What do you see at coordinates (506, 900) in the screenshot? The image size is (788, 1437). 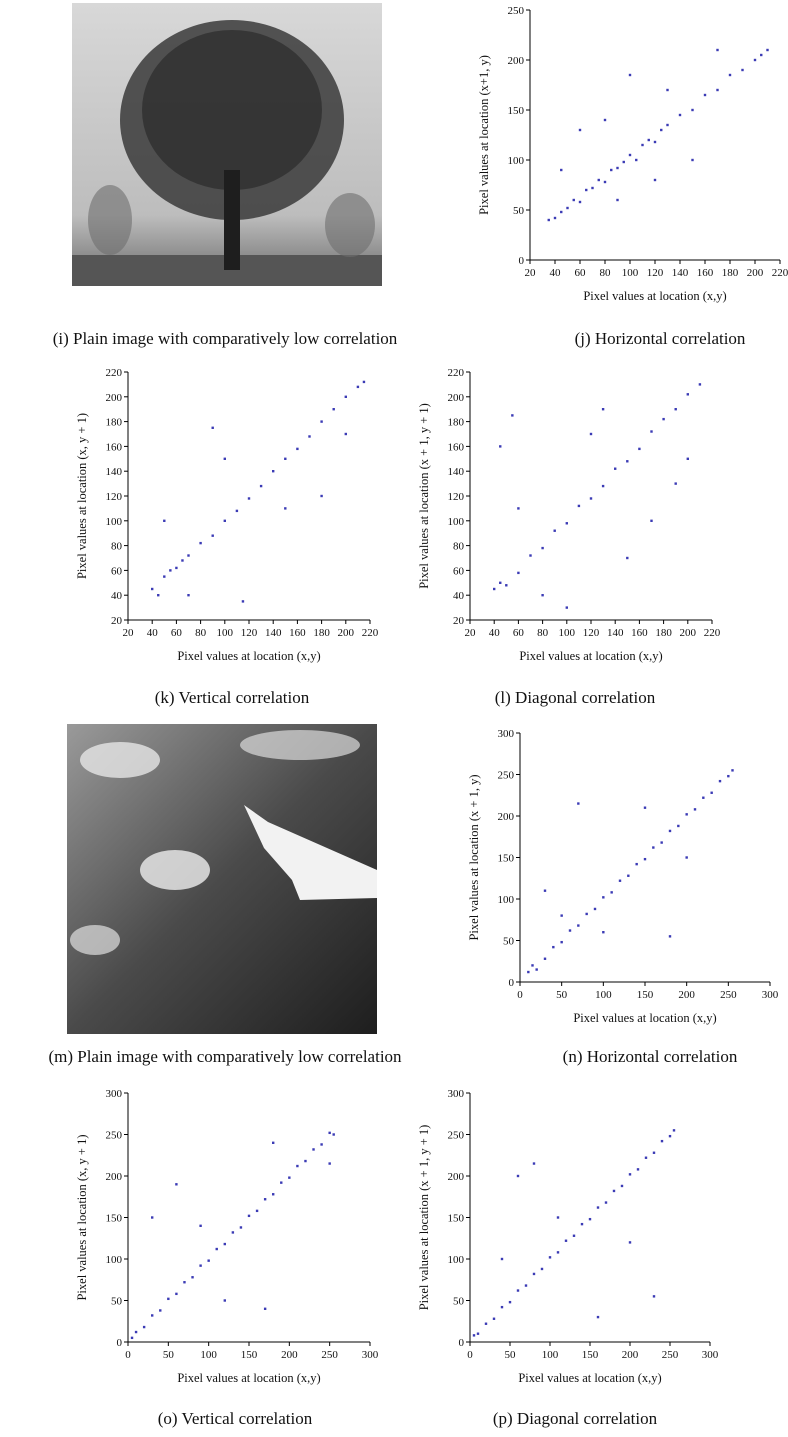 I see `y-tick-label: 100` at bounding box center [506, 900].